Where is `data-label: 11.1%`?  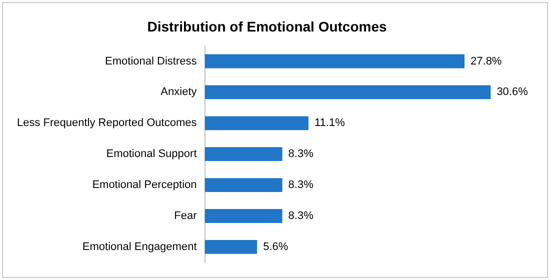 data-label: 11.1% is located at coordinates (330, 123).